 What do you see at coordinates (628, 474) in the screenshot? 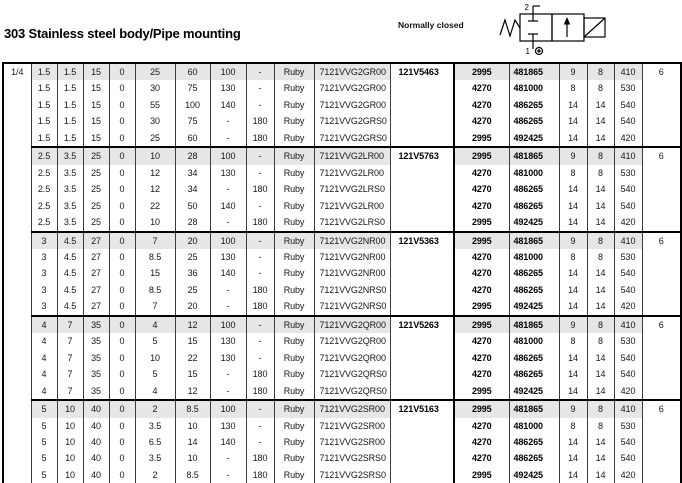
I see `table-cell: 420` at bounding box center [628, 474].